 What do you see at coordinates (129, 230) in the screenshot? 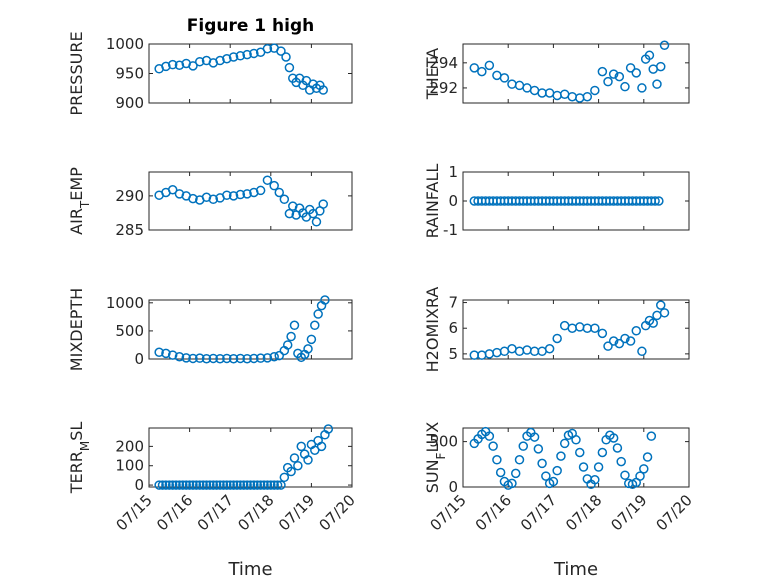
I see `y-tick-label: 285` at bounding box center [129, 230].